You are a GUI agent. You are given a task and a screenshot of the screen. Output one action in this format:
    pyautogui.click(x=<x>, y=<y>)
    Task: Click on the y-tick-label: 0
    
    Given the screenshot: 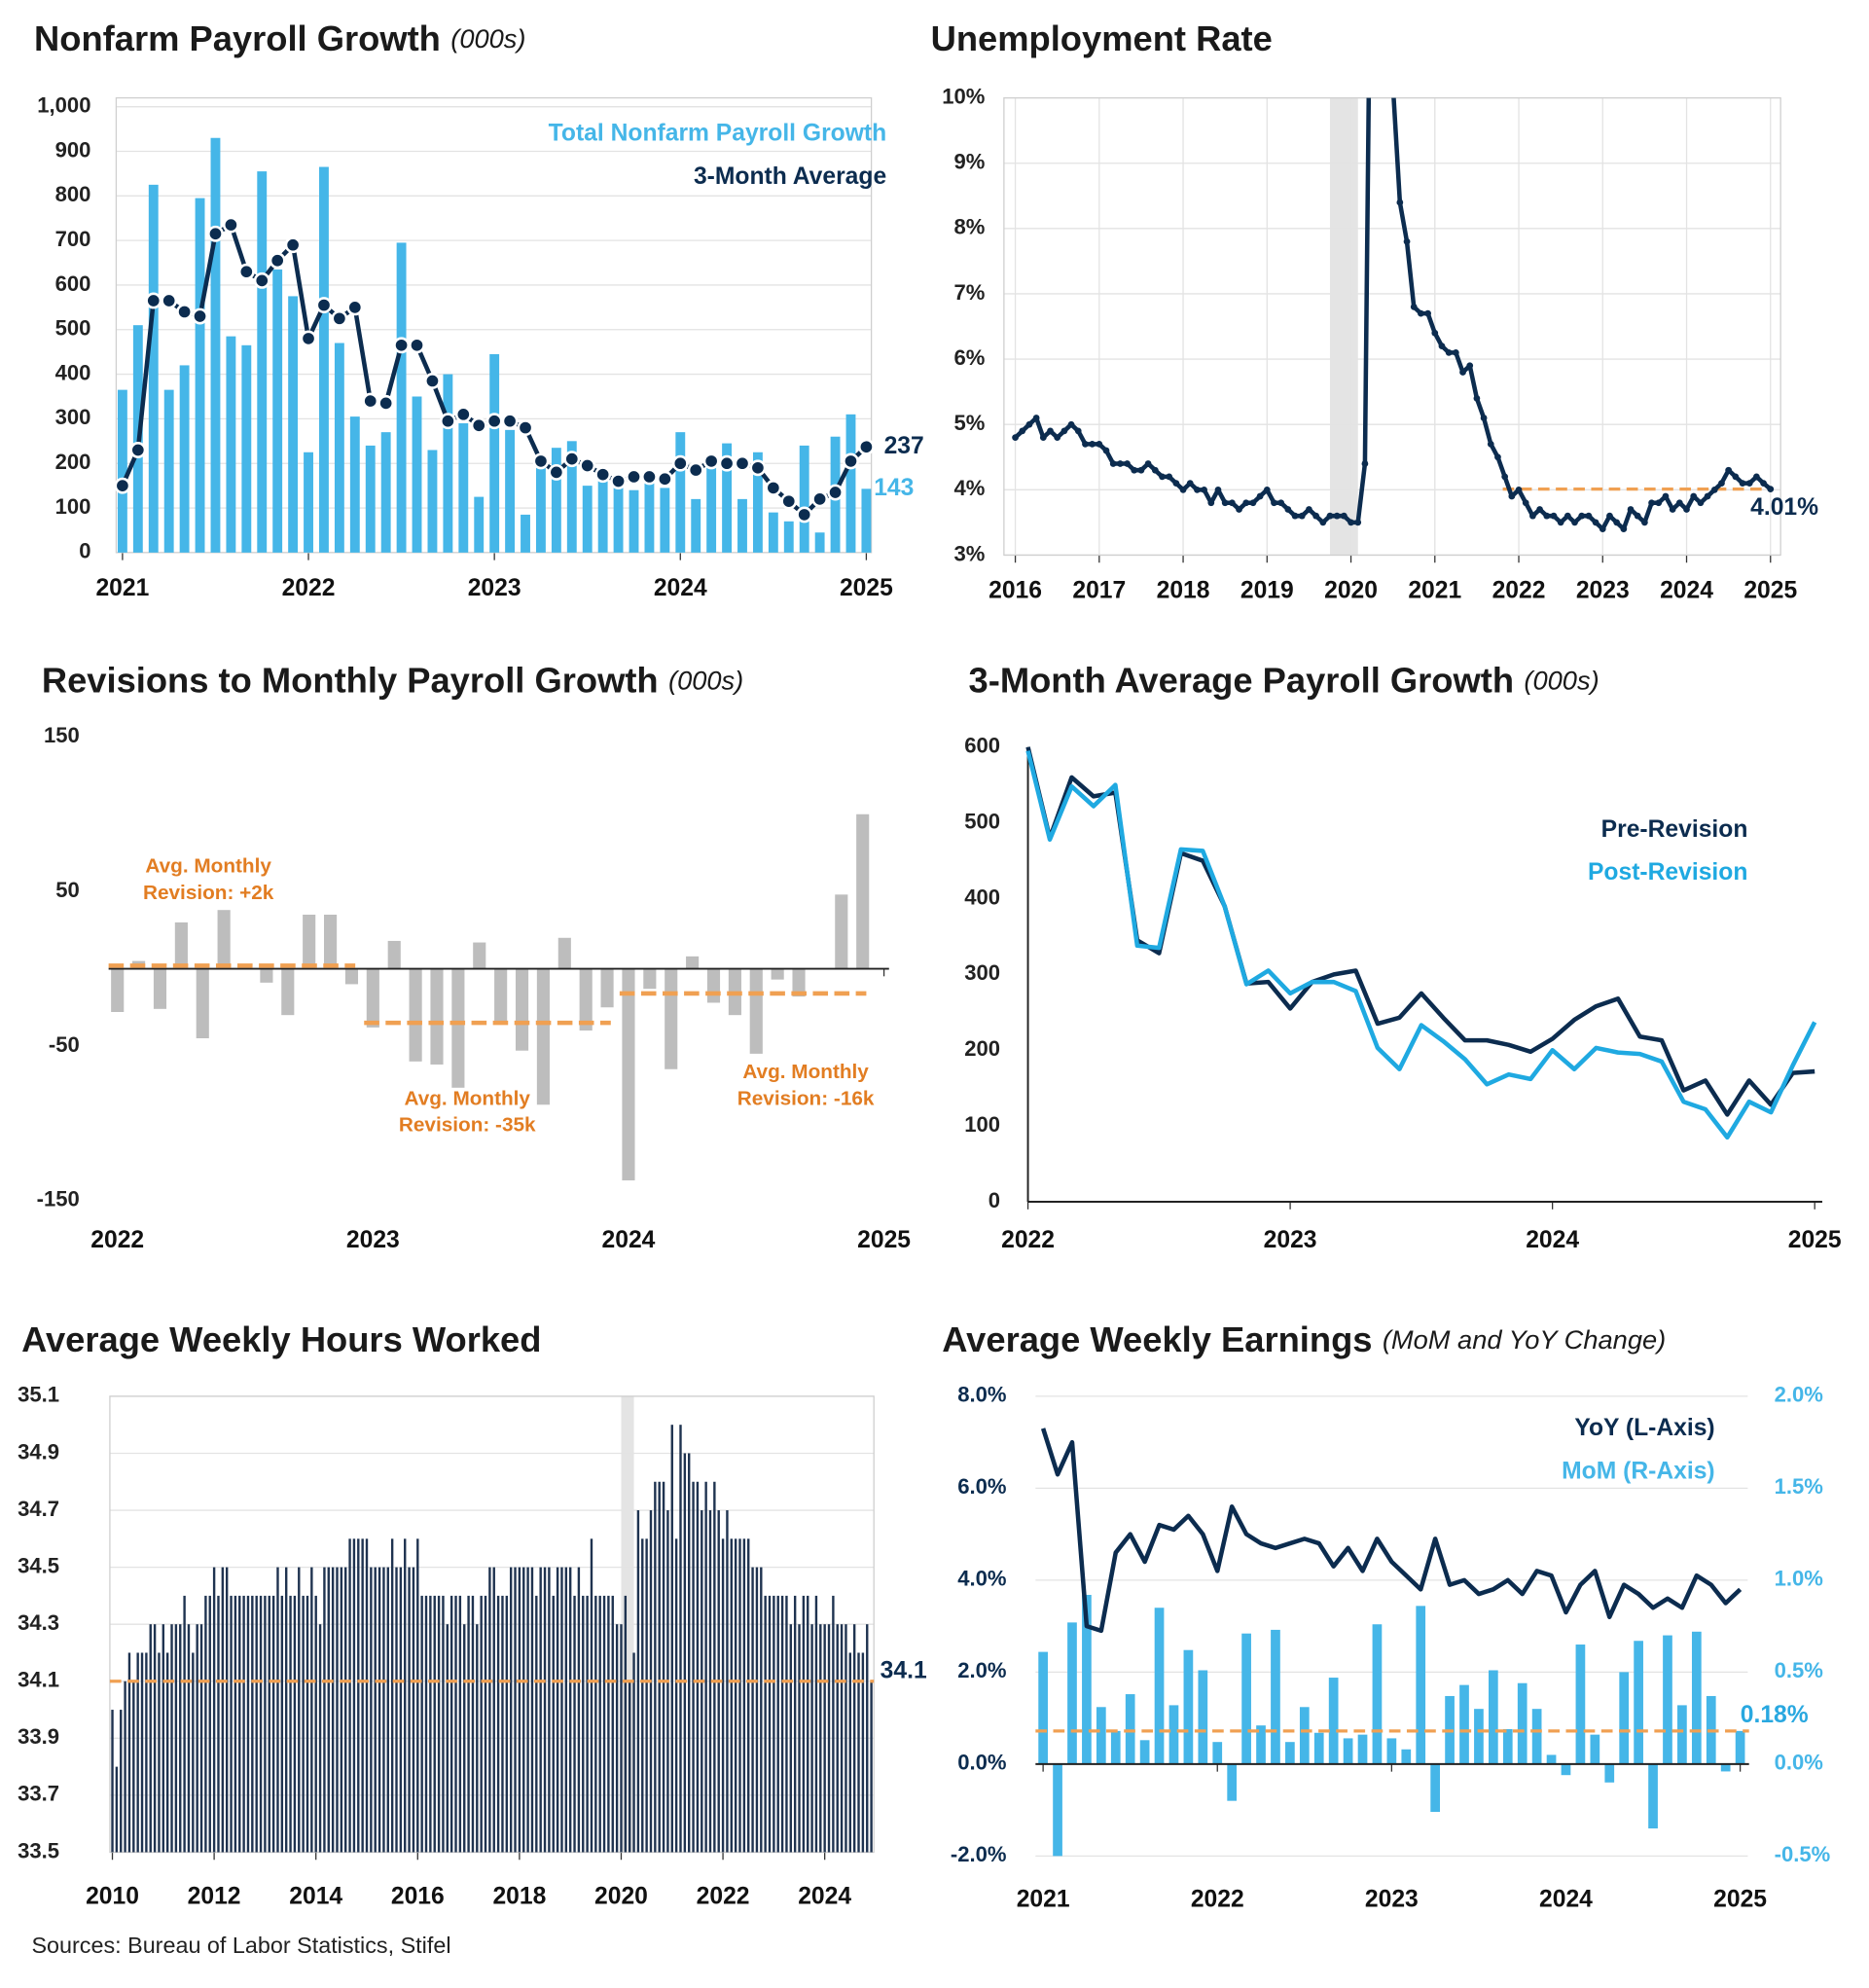 What is the action you would take?
    pyautogui.click(x=84, y=551)
    